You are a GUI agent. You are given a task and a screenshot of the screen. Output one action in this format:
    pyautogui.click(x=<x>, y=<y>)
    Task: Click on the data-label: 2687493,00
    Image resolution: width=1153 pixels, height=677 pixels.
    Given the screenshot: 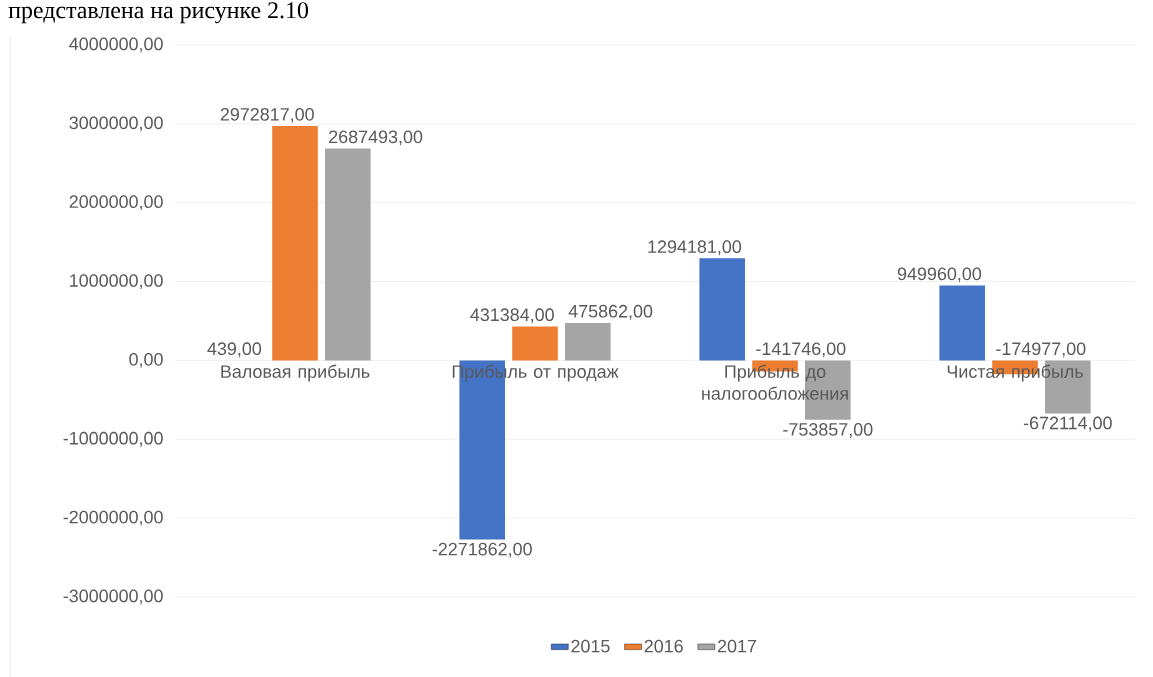 What is the action you would take?
    pyautogui.click(x=376, y=138)
    